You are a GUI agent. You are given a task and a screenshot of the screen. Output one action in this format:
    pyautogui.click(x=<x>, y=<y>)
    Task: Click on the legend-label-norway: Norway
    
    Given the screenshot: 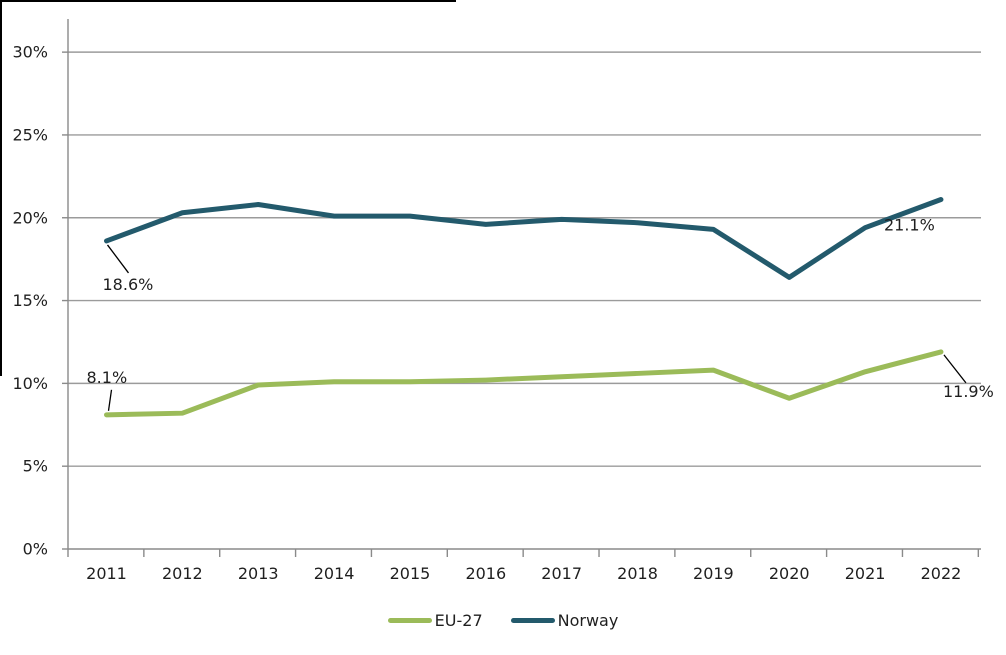 What is the action you would take?
    pyautogui.click(x=588, y=620)
    